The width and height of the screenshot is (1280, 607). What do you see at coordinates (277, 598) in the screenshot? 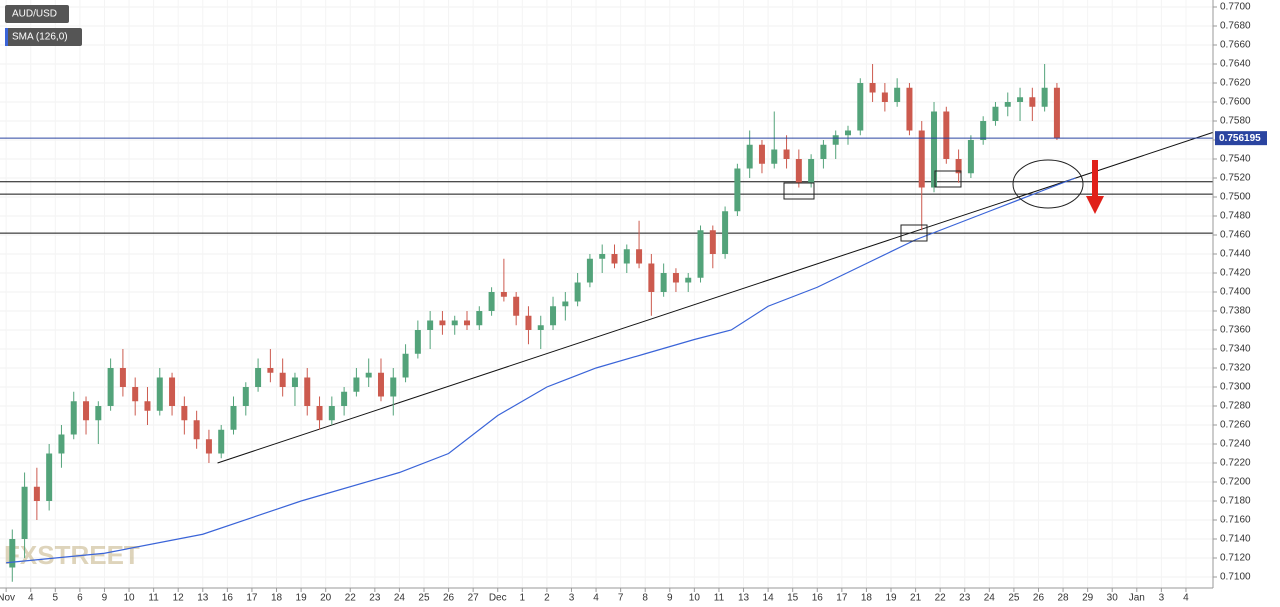
I see `x-tick-label: 18` at bounding box center [277, 598].